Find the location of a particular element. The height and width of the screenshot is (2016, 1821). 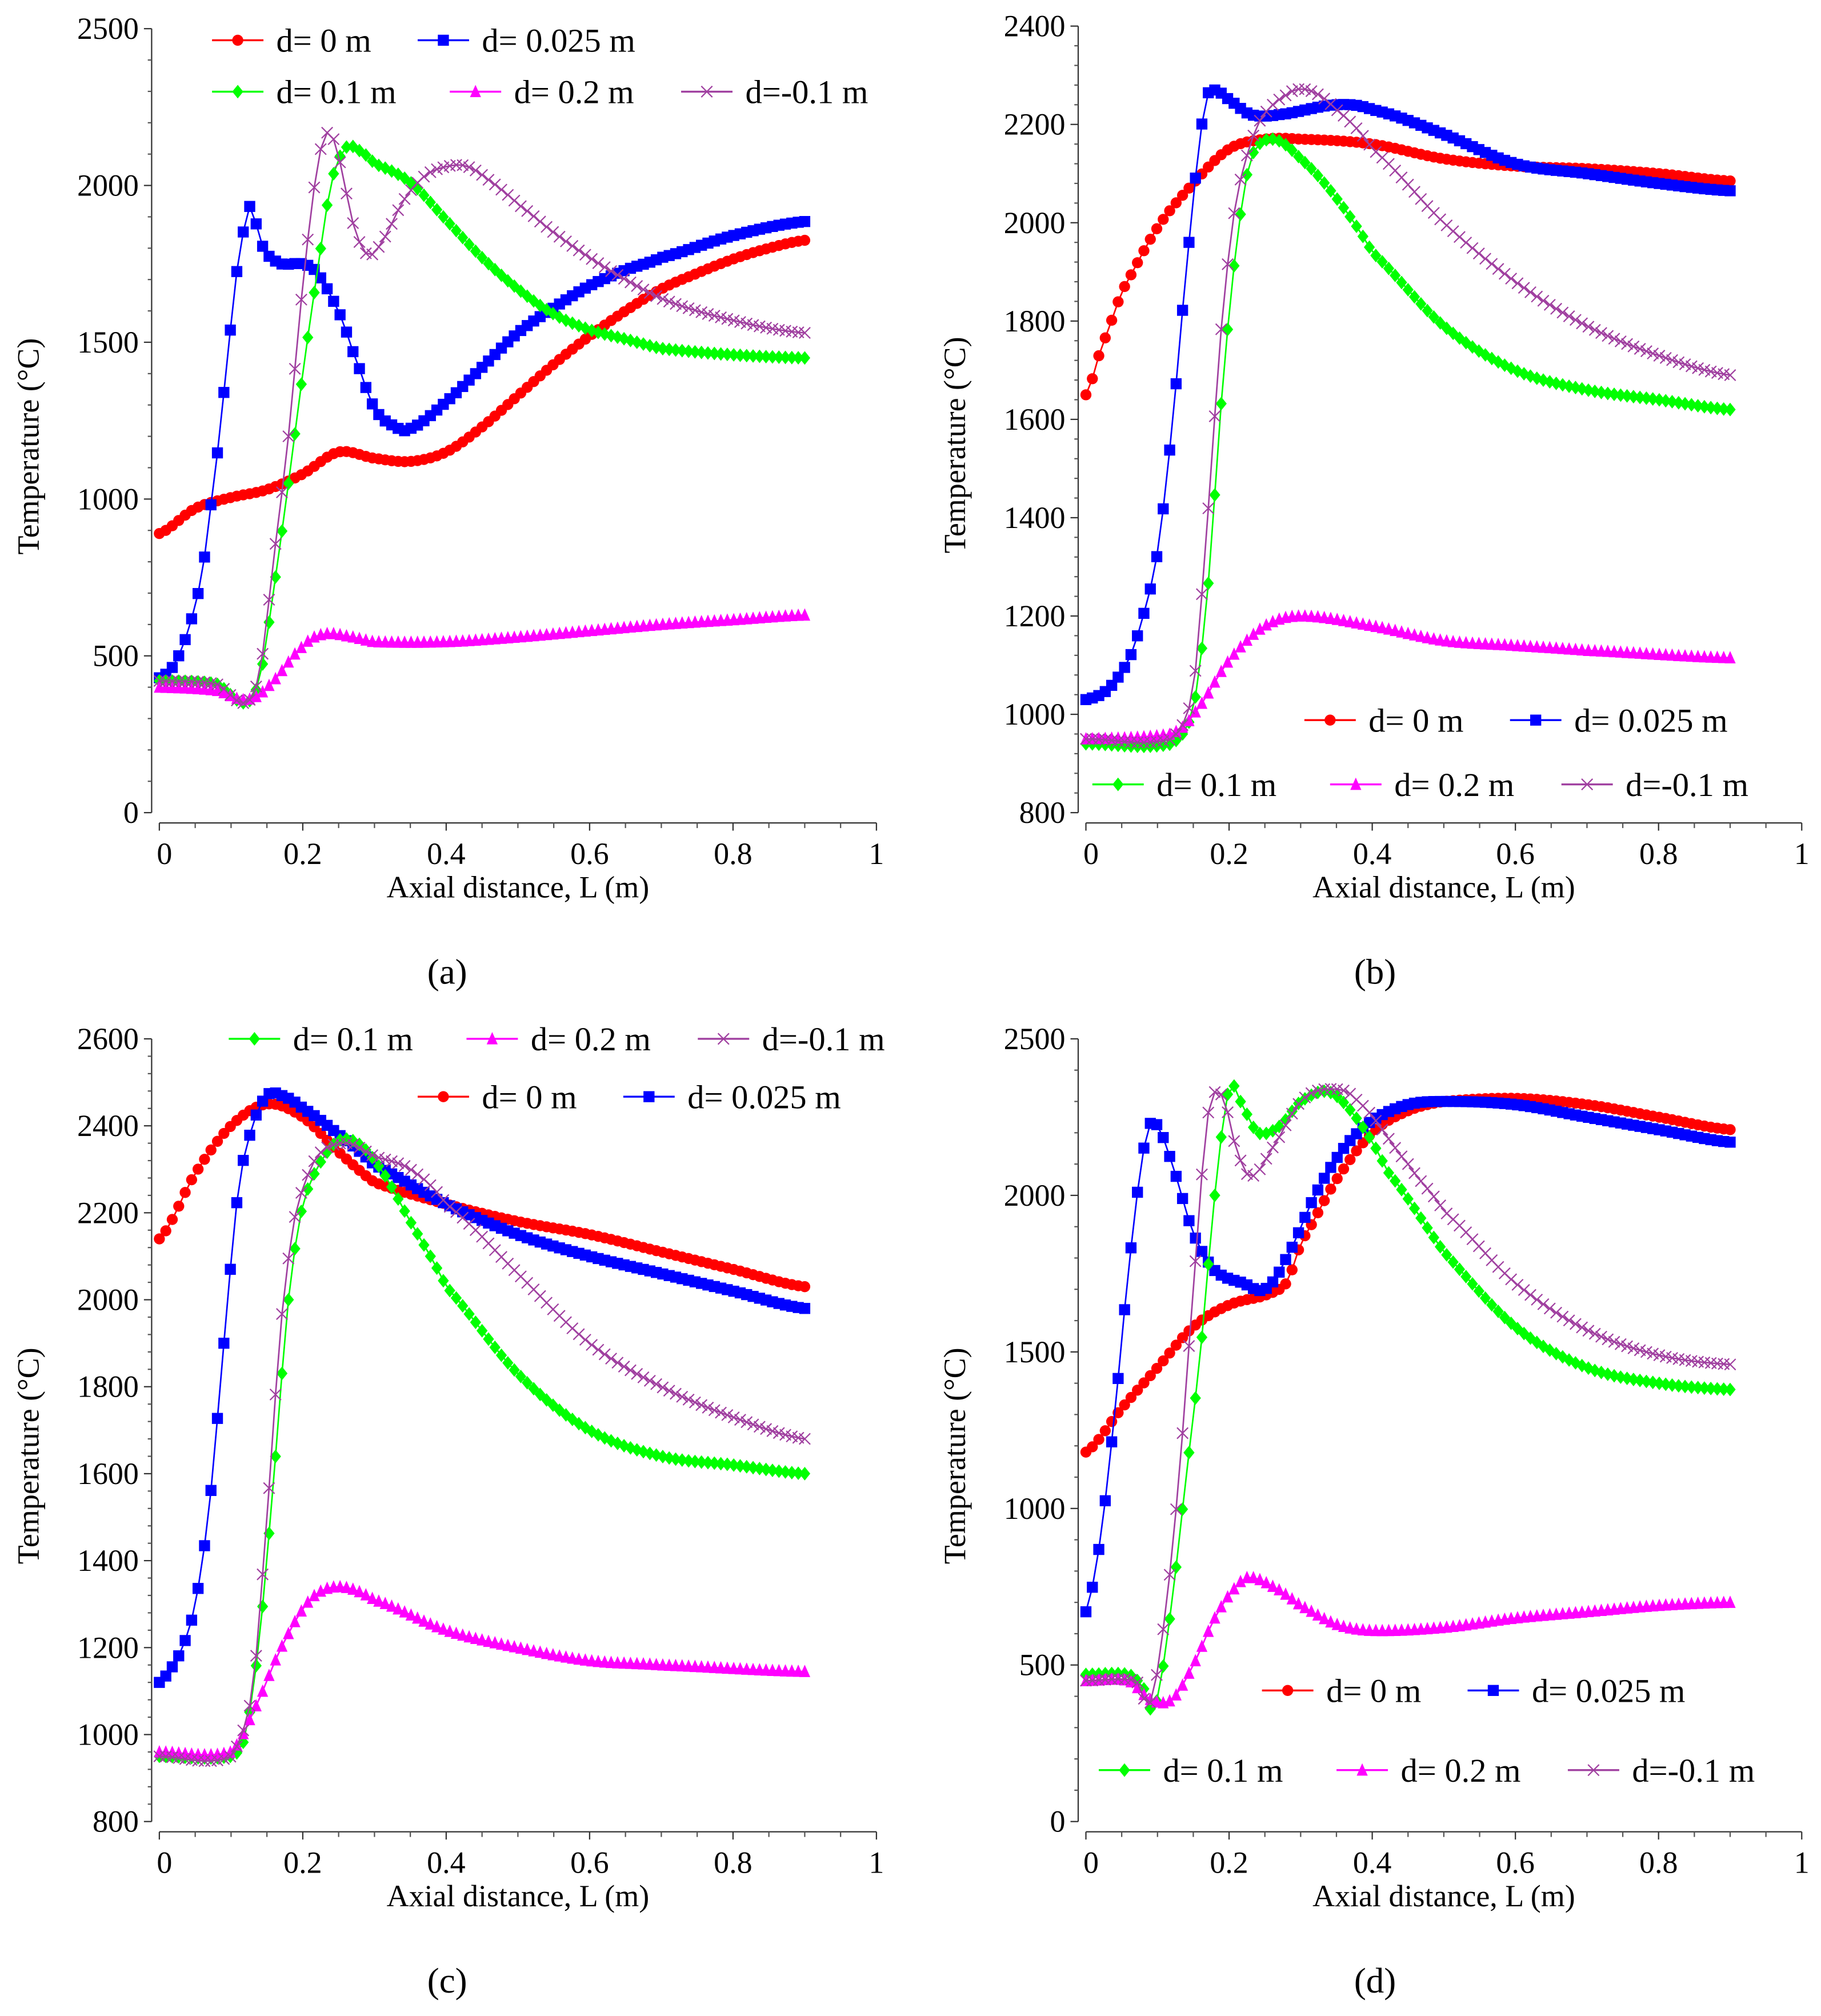

series-line is located at coordinates (482, 441).